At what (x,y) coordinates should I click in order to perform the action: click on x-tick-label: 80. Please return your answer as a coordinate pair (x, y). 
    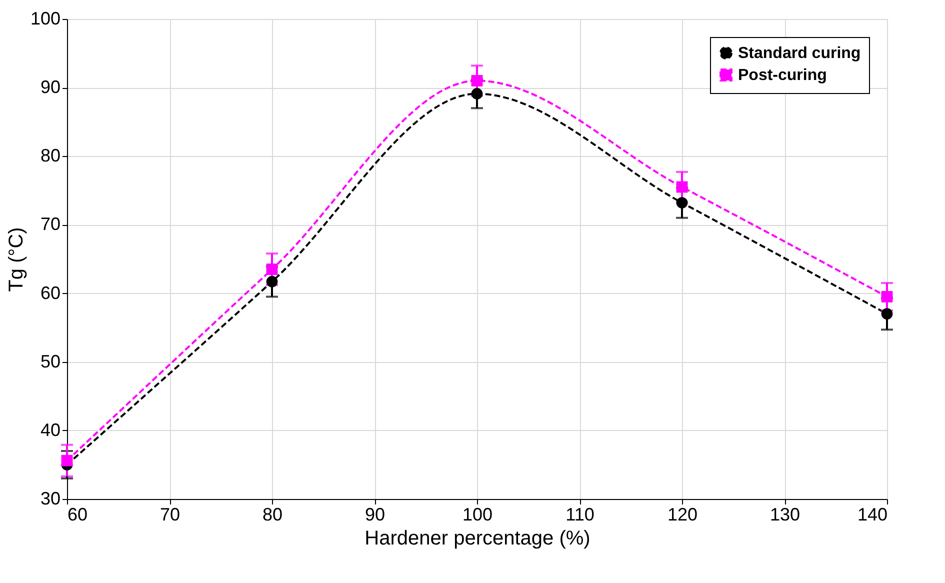
    Looking at the image, I should click on (272, 514).